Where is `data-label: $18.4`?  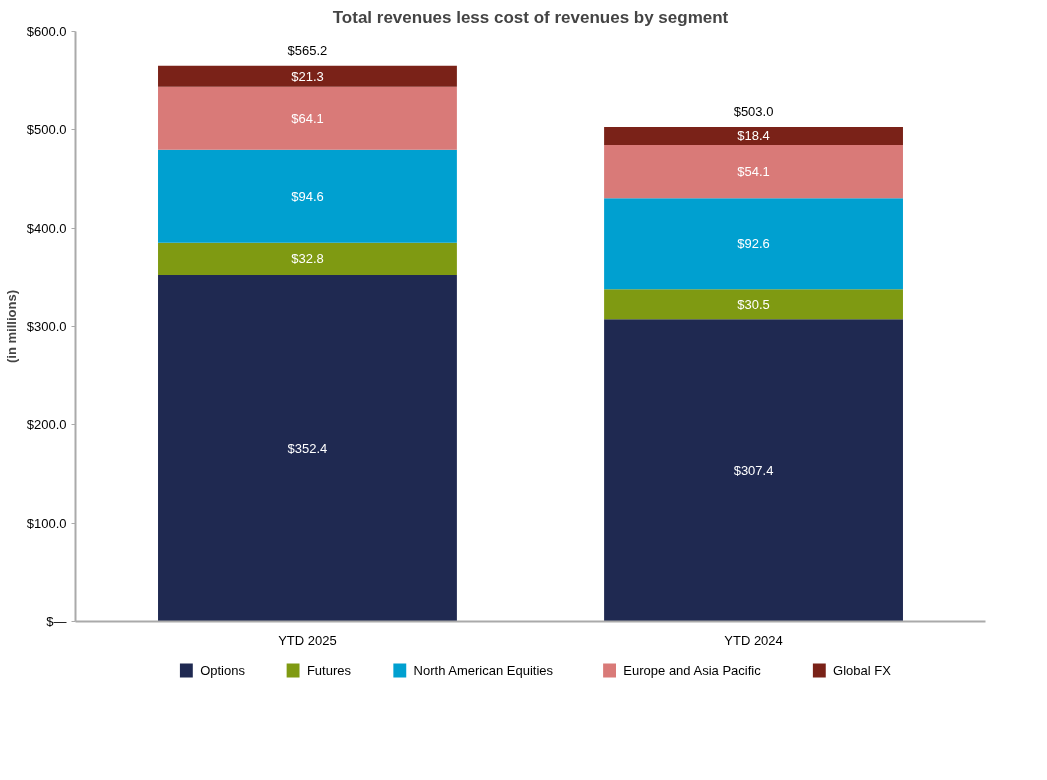
data-label: $18.4 is located at coordinates (753, 136).